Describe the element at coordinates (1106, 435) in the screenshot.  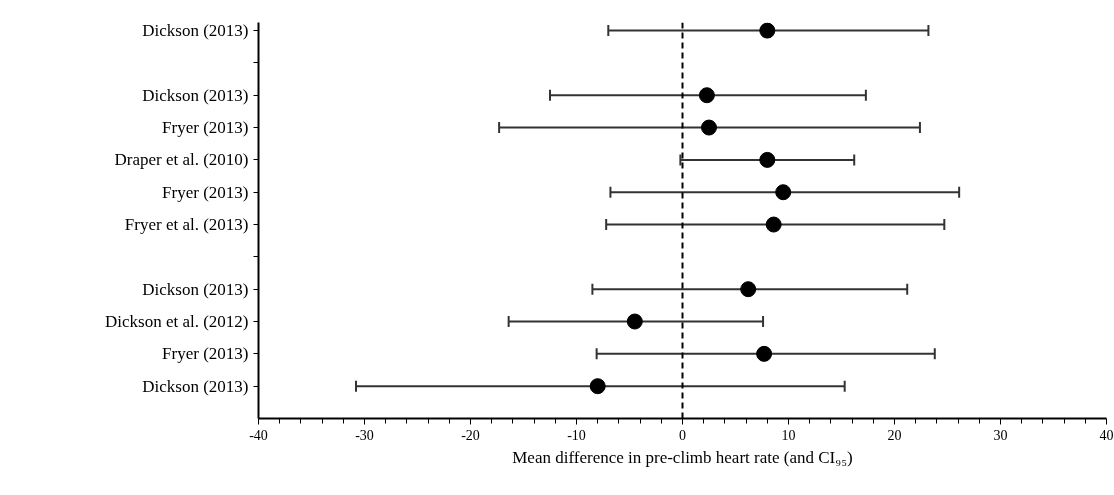
I see `x-tick-label: 40` at that location.